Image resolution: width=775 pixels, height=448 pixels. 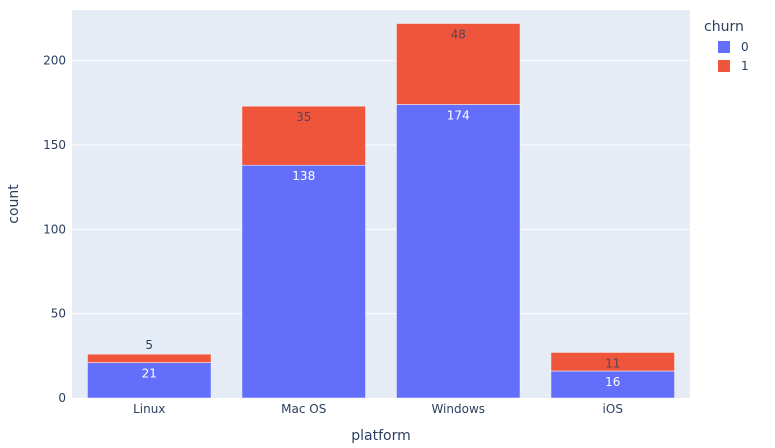 I want to click on y-axis-ticks: 0 50 100 150 200, so click(x=54, y=229).